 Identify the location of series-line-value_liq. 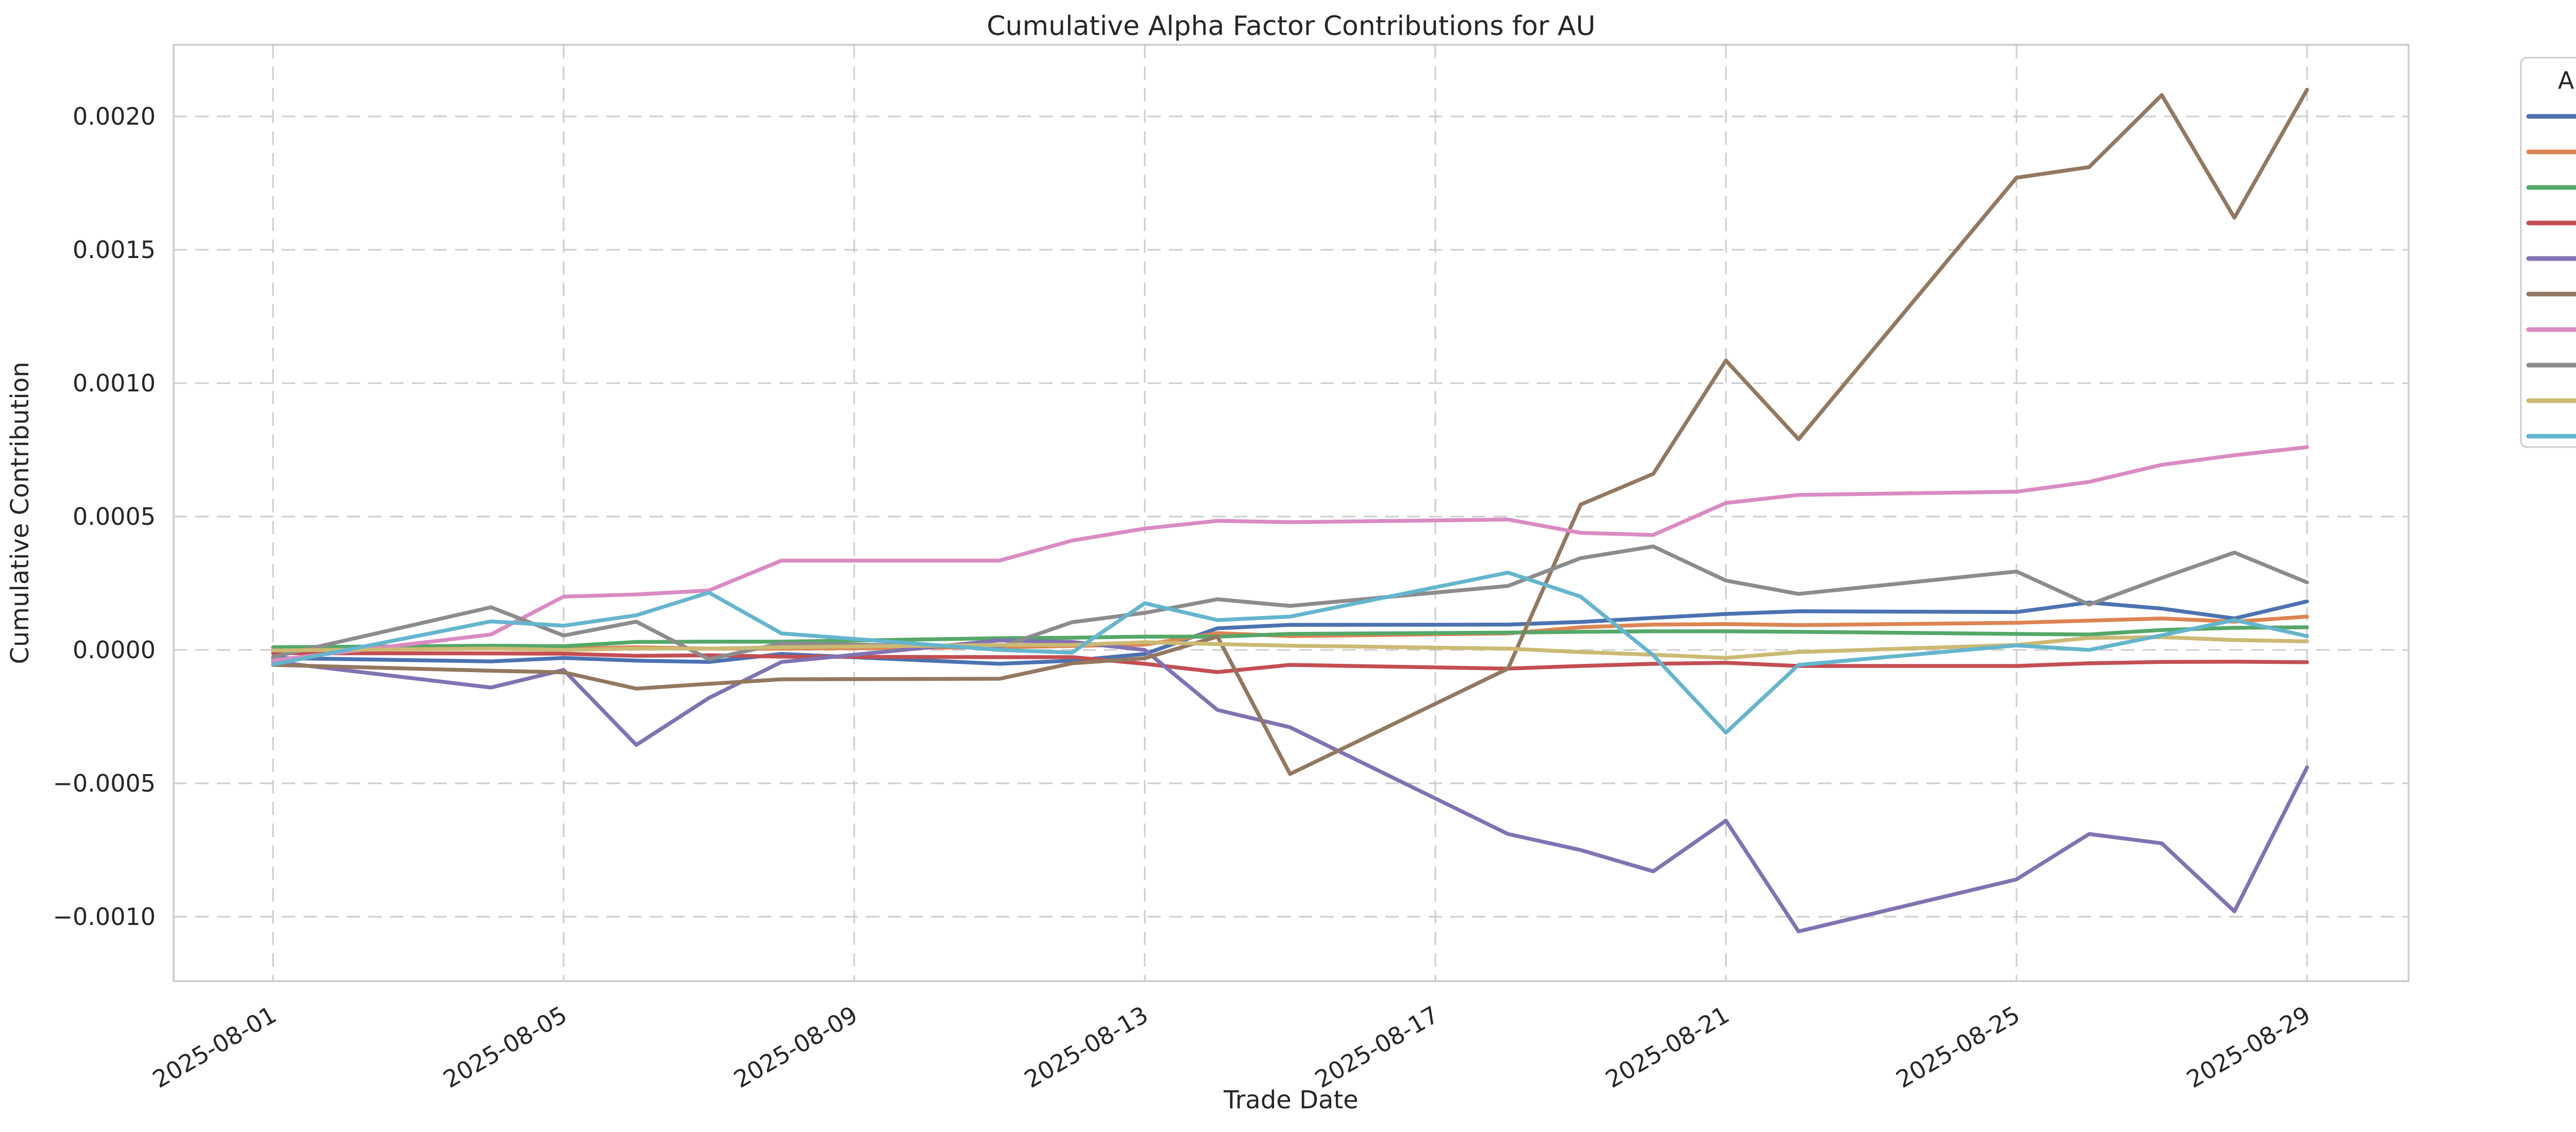
(1290, 653).